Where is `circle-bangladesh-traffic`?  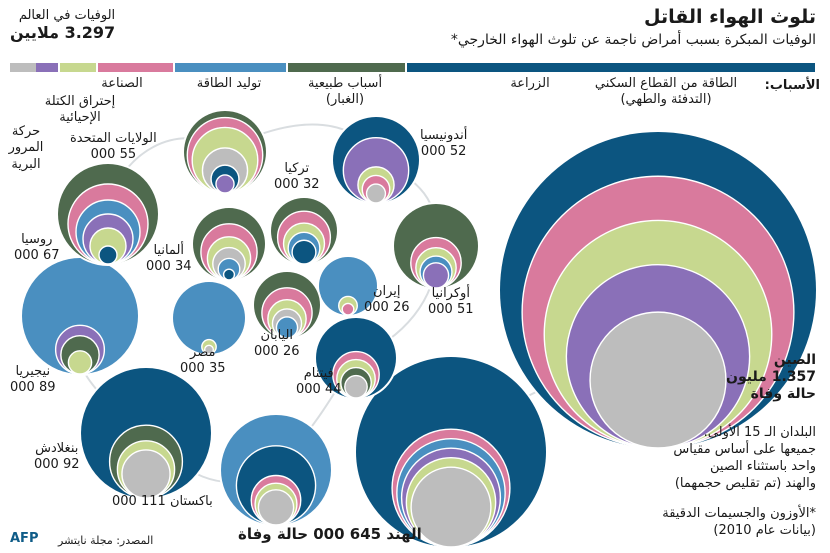 circle-bangladesh-traffic is located at coordinates (146, 474).